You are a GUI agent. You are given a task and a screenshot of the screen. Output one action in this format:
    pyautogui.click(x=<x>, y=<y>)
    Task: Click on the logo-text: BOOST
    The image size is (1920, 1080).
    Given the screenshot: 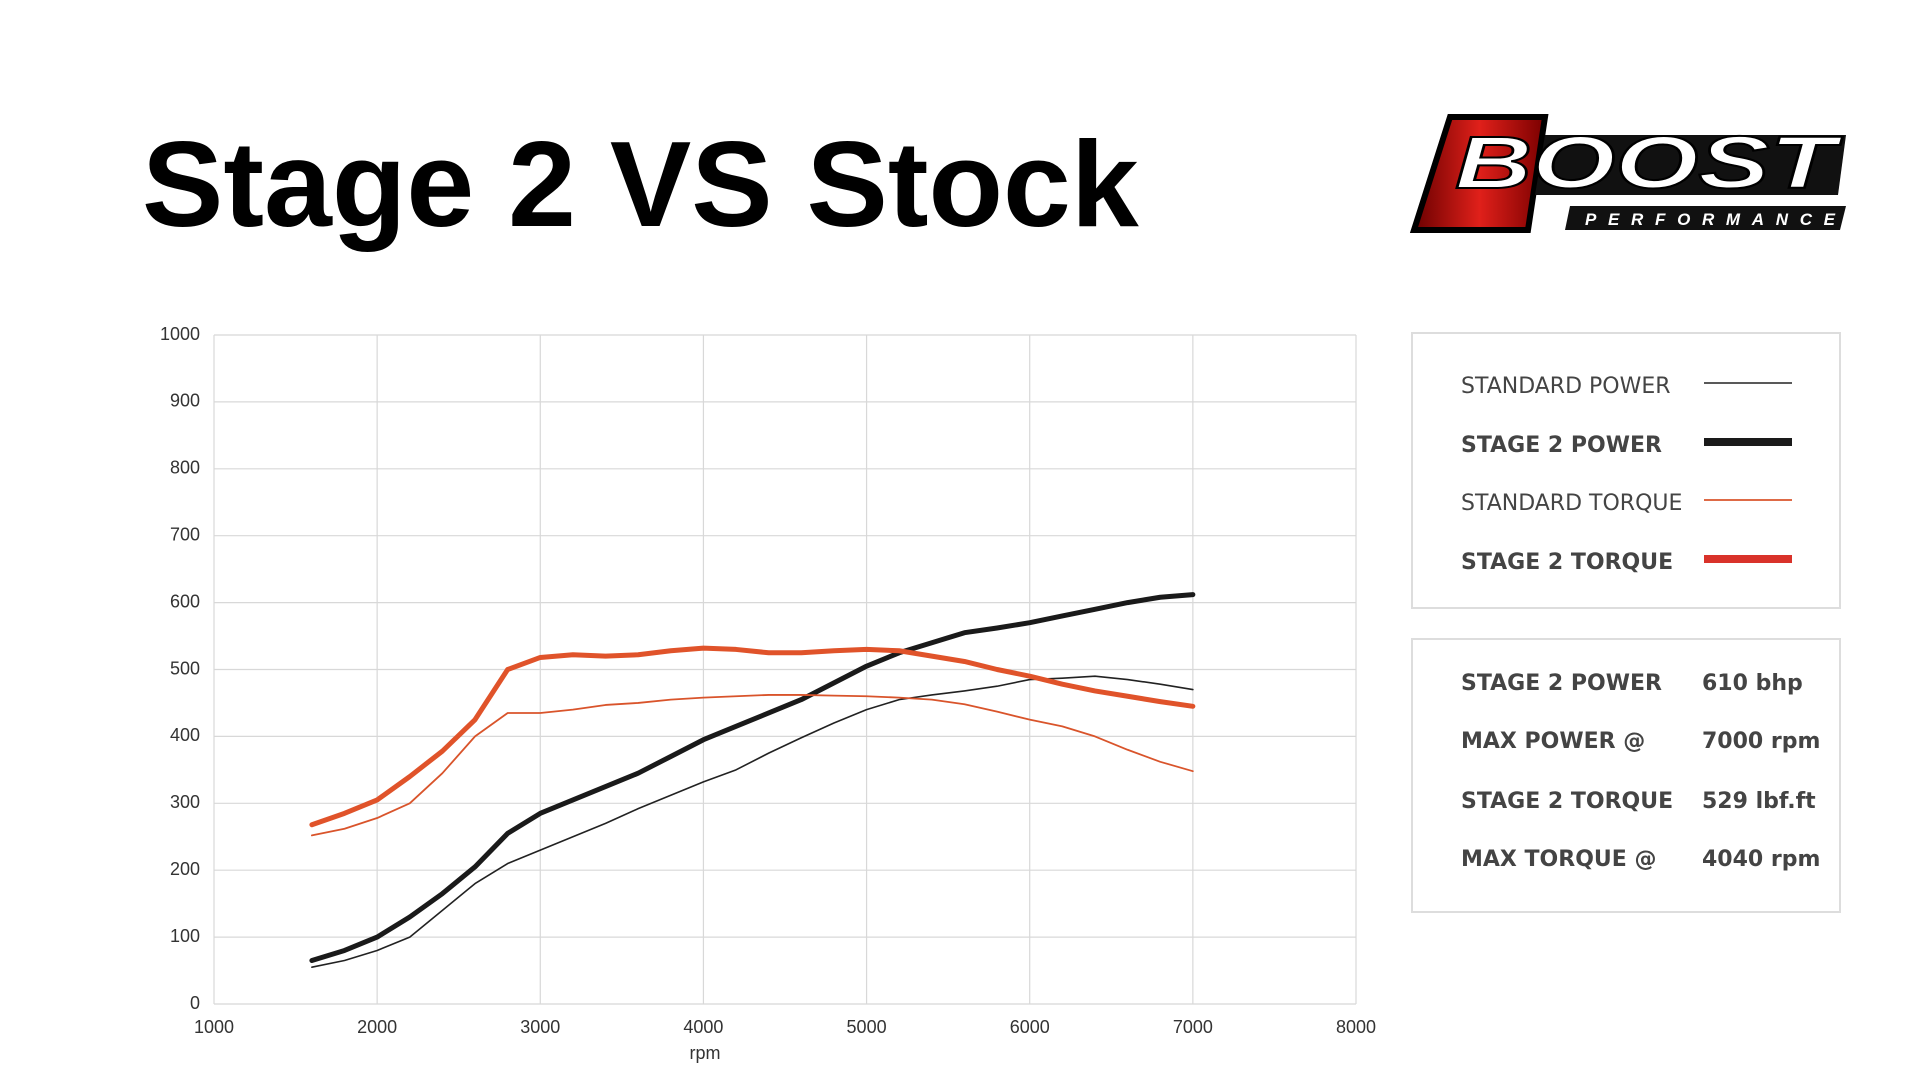 What is the action you would take?
    pyautogui.click(x=1649, y=162)
    